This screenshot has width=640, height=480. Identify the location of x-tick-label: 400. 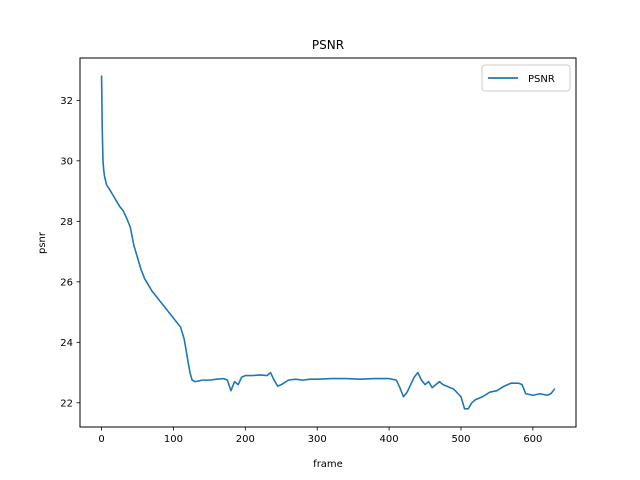
(389, 439).